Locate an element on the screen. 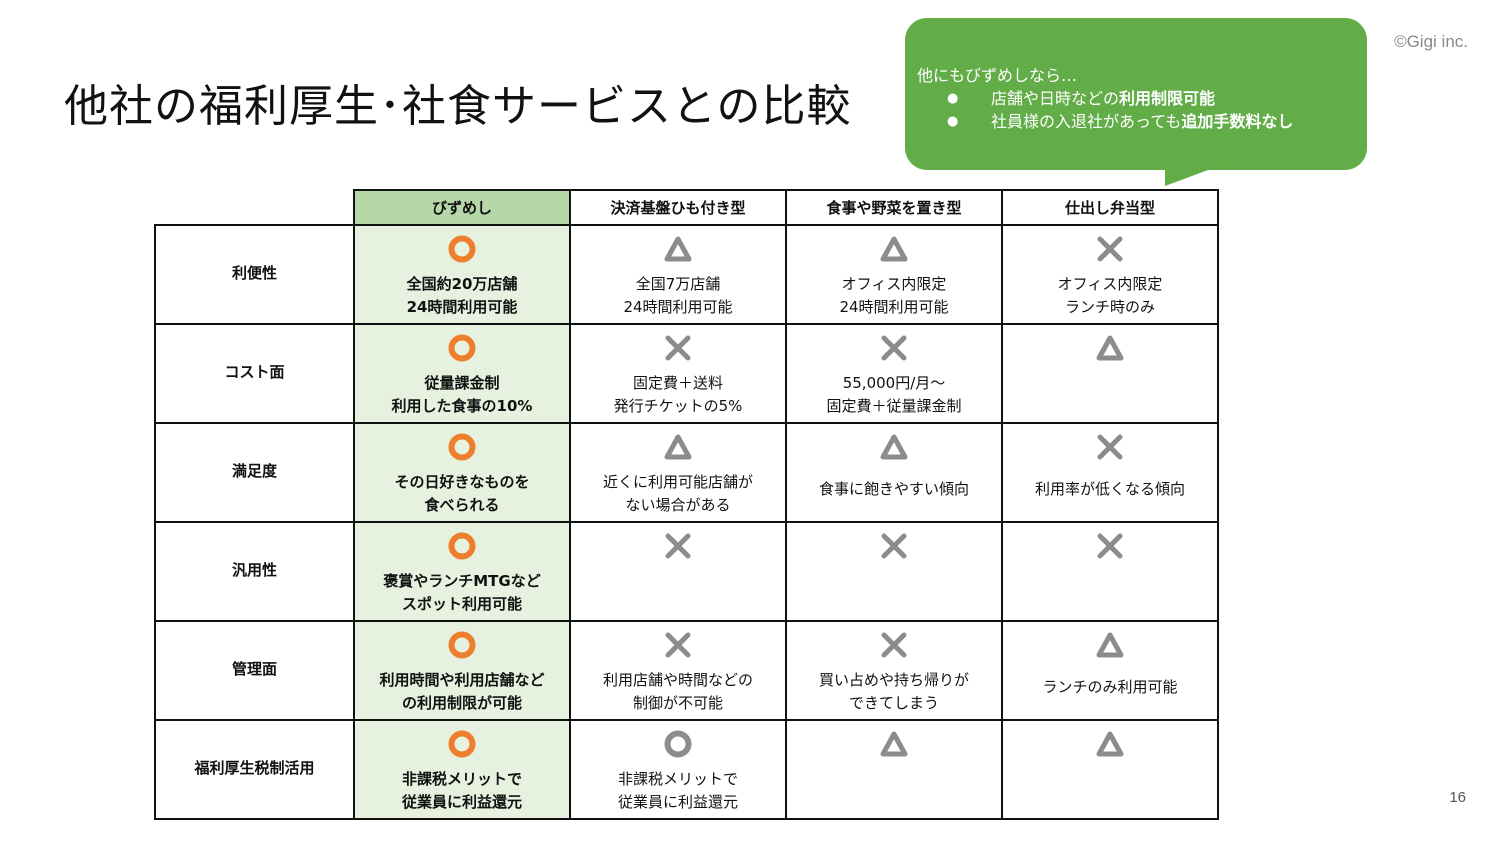 Image resolution: width=1500 pixels, height=844 pixels. callout-item-restriction: 店舗や日時などの利用制限可能 is located at coordinates (1142, 98).